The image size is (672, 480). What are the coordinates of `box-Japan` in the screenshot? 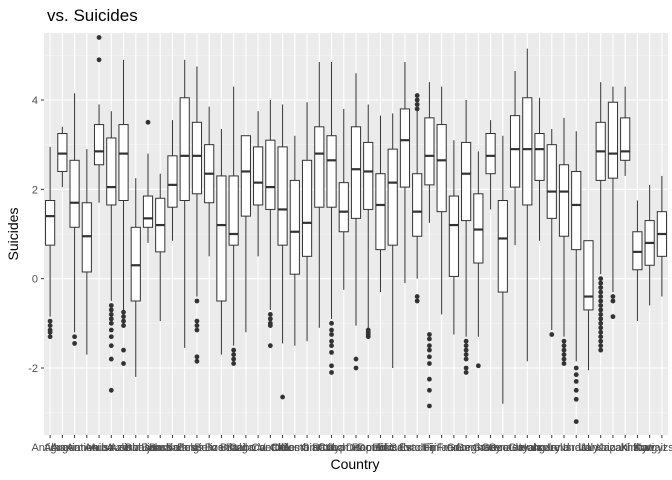 It's located at (613, 203).